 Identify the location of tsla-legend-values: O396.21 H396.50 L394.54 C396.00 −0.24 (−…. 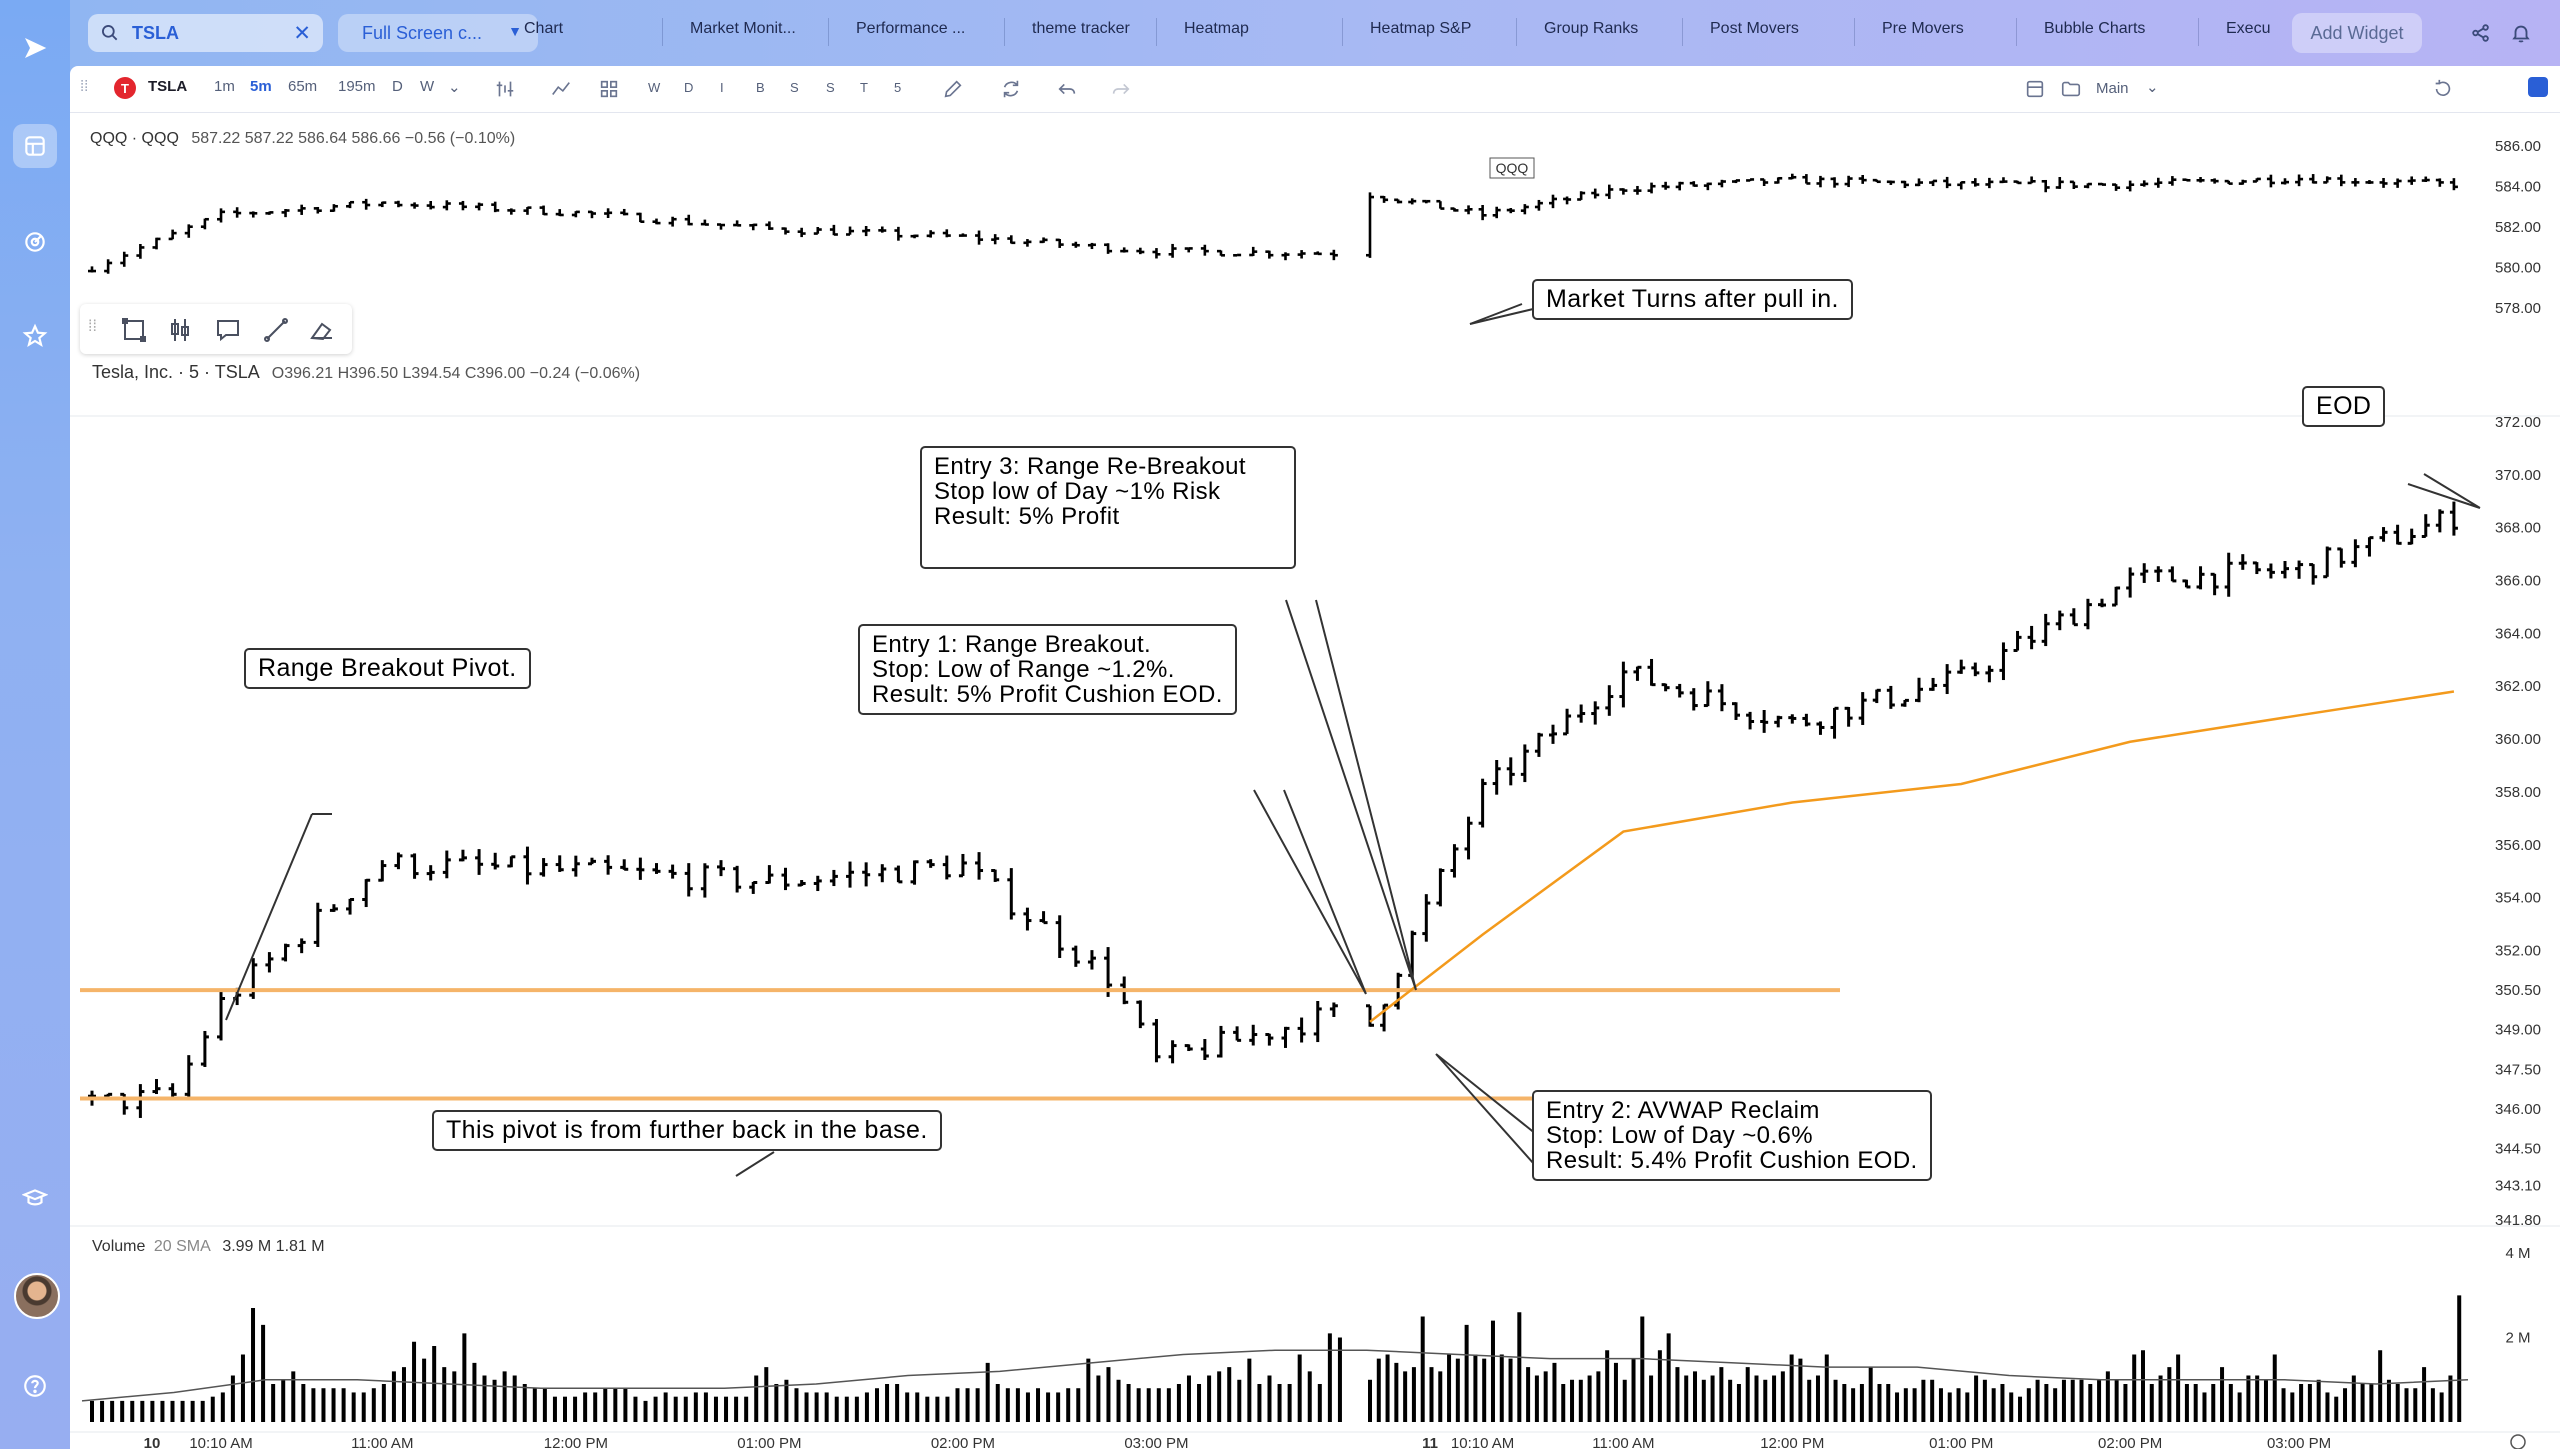
(456, 373).